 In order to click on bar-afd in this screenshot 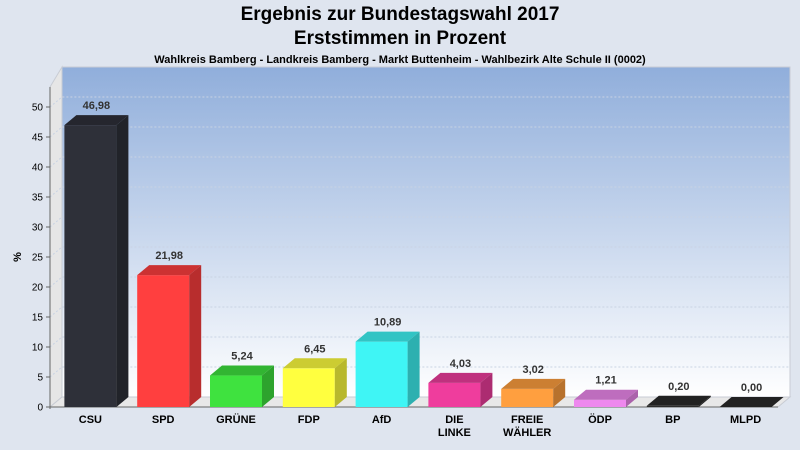, I will do `click(387, 369)`.